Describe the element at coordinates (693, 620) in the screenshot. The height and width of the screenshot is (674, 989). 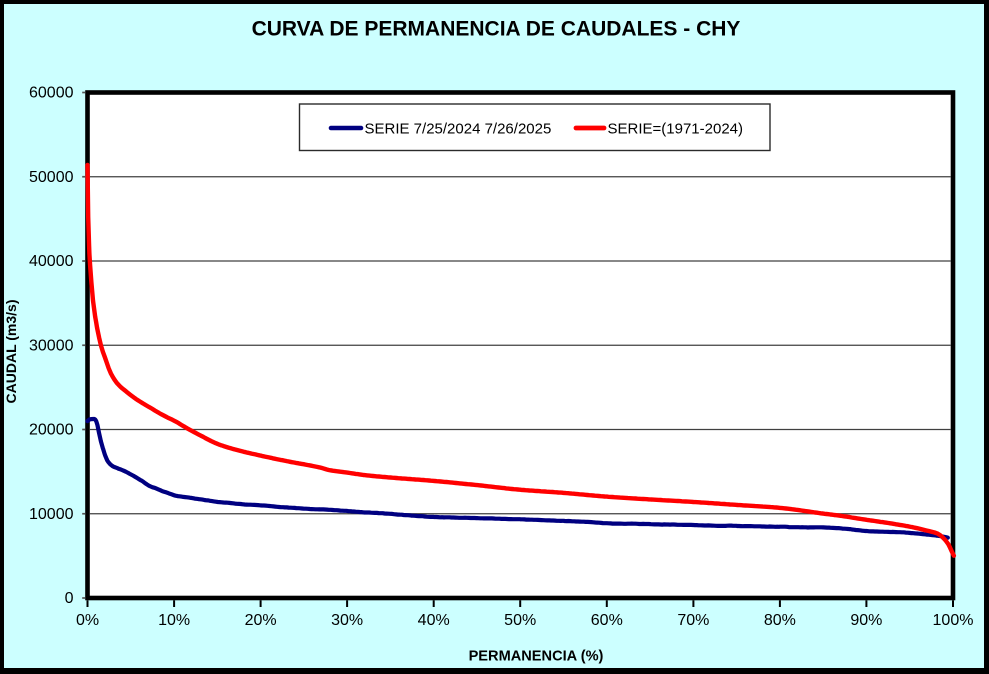
I see `svg-text: 70%` at that location.